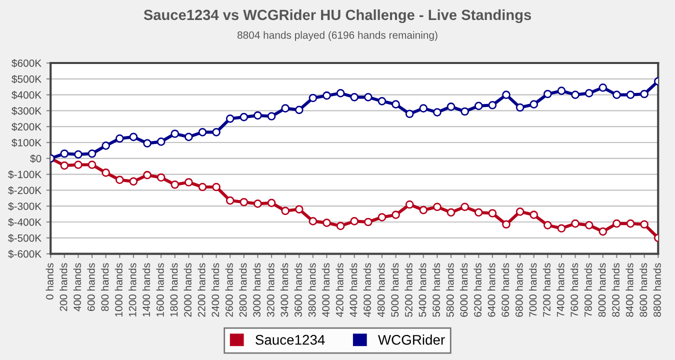  Describe the element at coordinates (290, 339) in the screenshot. I see `legend-label: Sauce1234` at that location.